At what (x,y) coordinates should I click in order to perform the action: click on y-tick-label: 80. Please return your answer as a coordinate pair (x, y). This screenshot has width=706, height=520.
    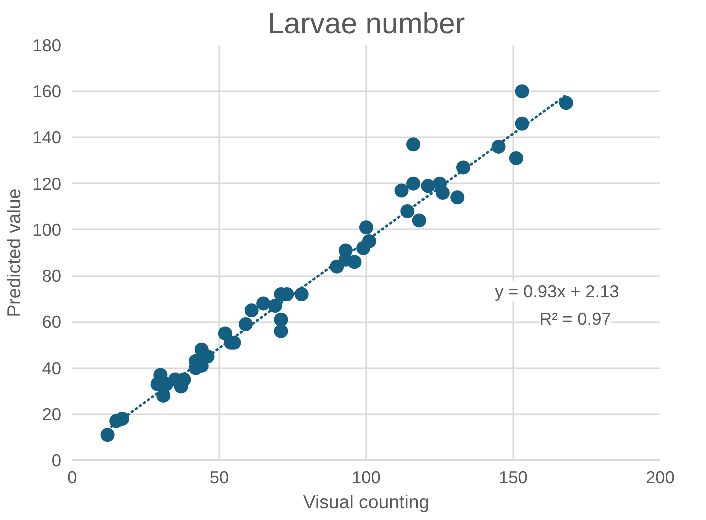
    Looking at the image, I should click on (52, 276).